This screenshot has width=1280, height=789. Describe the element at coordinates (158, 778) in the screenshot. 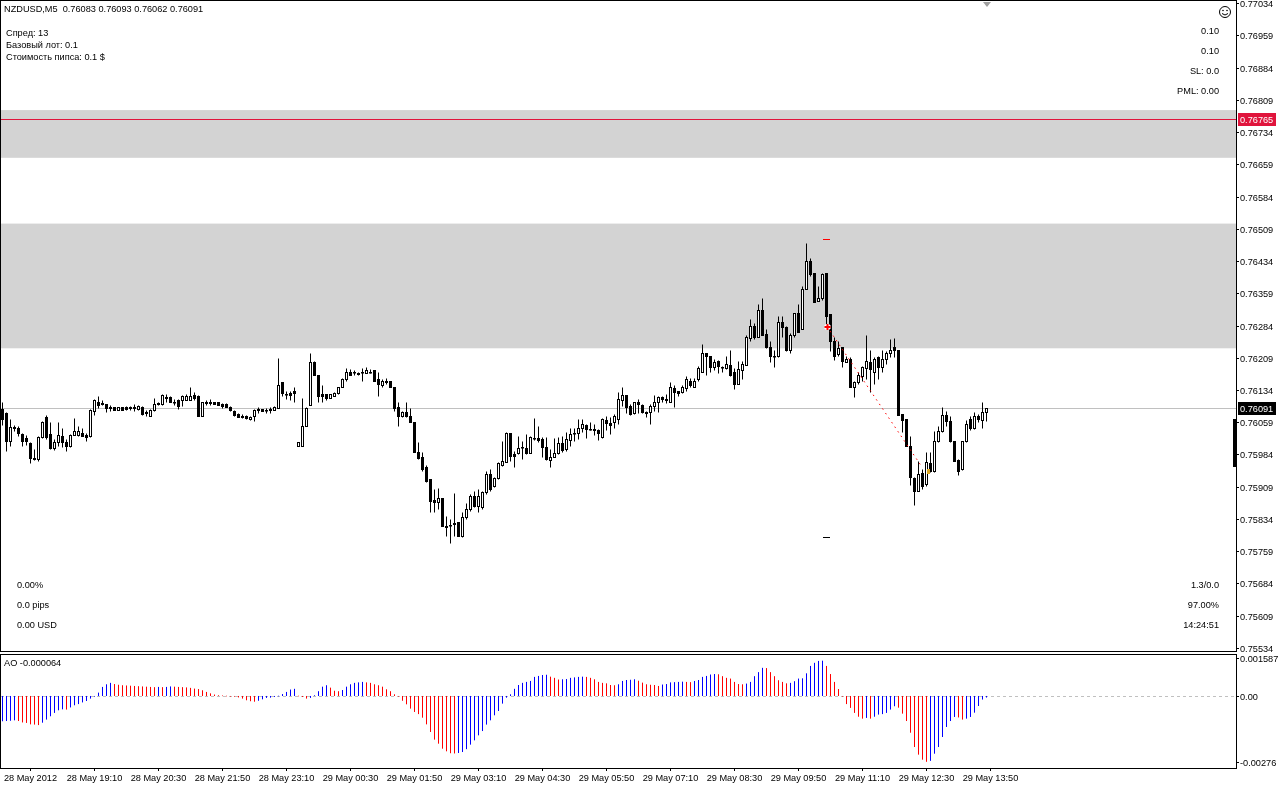

I see `x-tick-label: 28 May 20:30` at that location.